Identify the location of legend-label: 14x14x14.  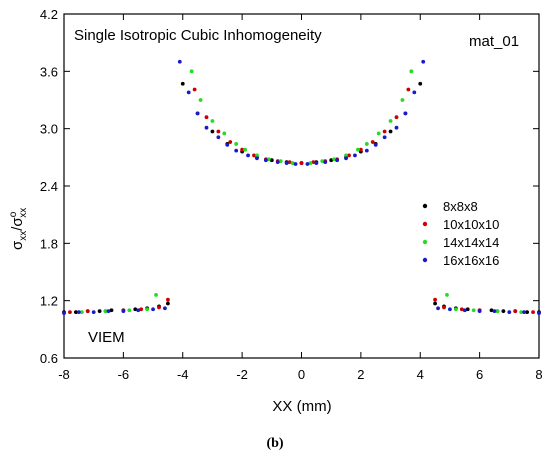
(471, 242).